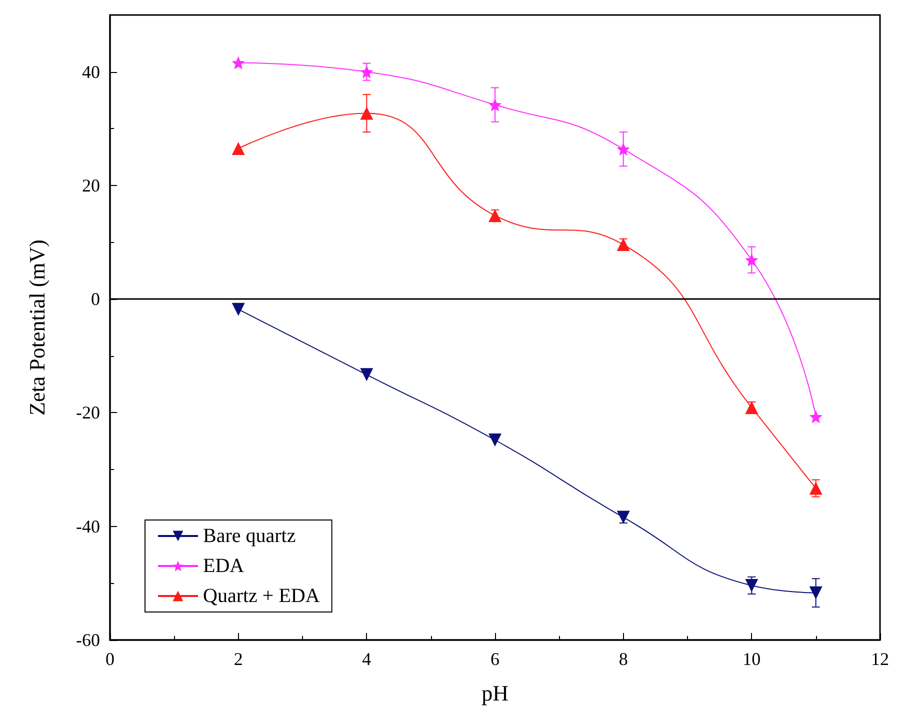 This screenshot has height=727, width=901. Describe the element at coordinates (224, 566) in the screenshot. I see `legend-label: EDA` at that location.